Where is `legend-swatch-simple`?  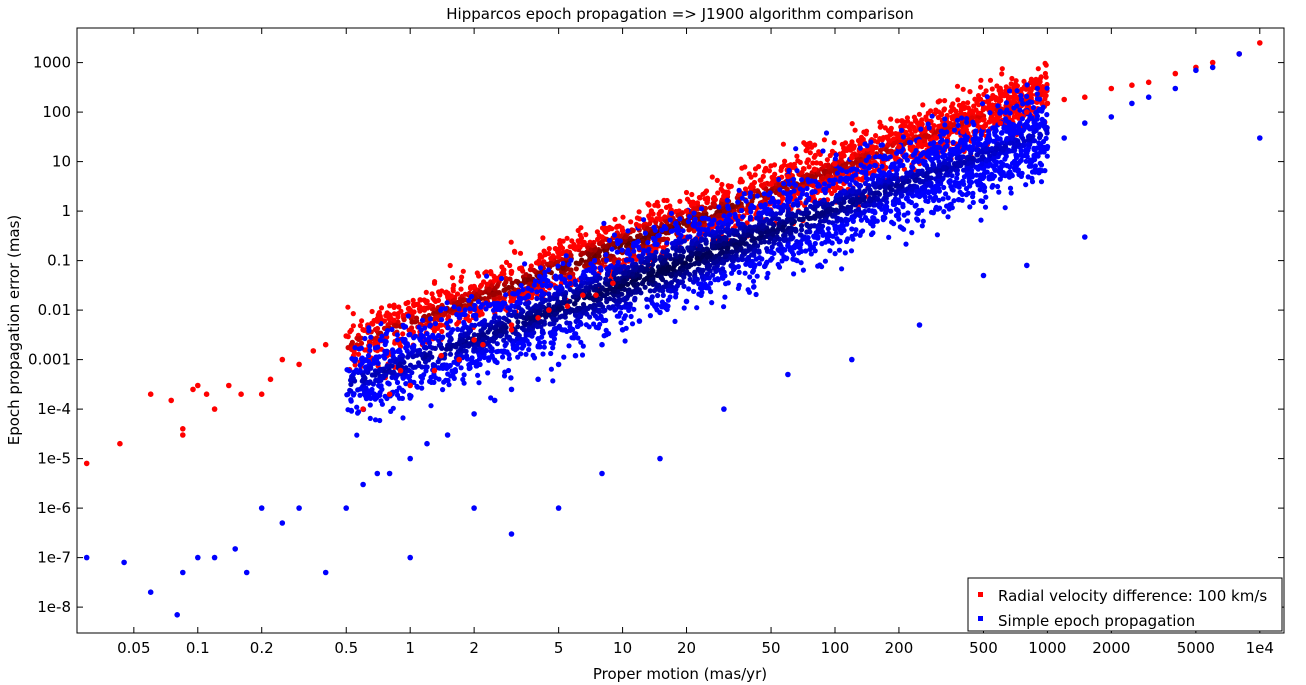 legend-swatch-simple is located at coordinates (980, 618).